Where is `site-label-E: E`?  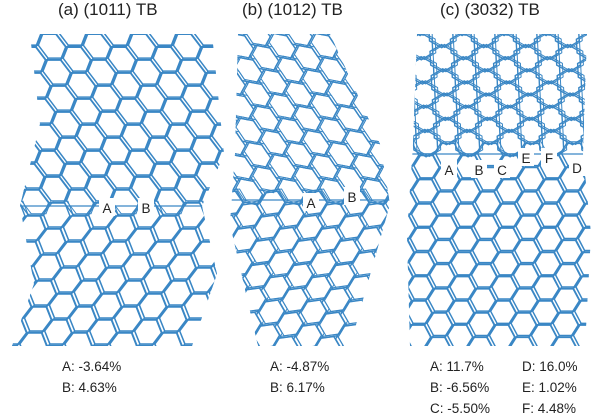 site-label-E: E is located at coordinates (525, 158).